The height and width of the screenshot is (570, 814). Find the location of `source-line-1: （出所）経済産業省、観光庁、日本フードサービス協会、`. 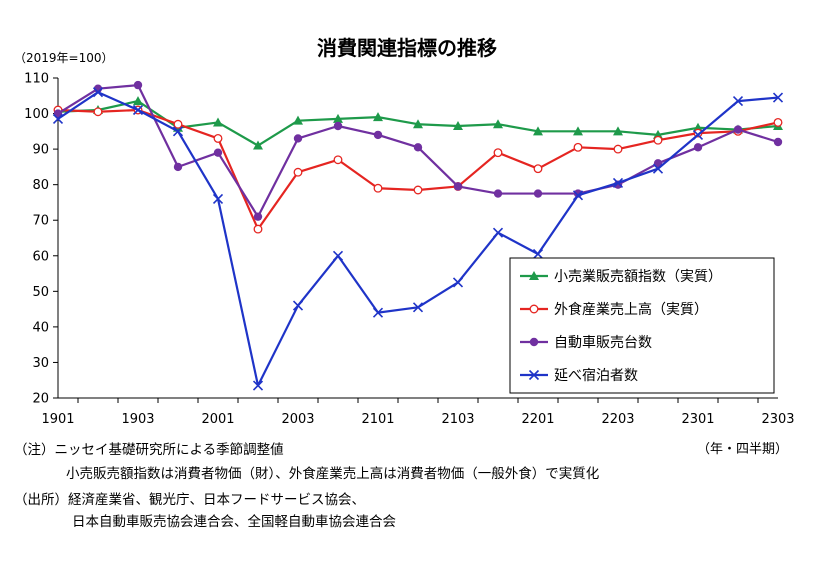

source-line-1: （出所）経済産業省、観光庁、日本フードサービス協会、 is located at coordinates (189, 500).